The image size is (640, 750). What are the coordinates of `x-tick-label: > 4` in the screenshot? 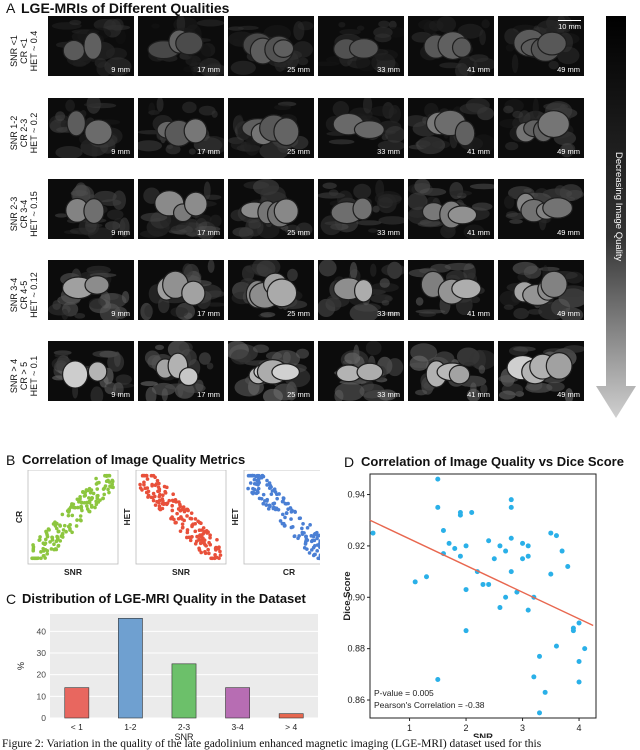 It's located at (291, 727).